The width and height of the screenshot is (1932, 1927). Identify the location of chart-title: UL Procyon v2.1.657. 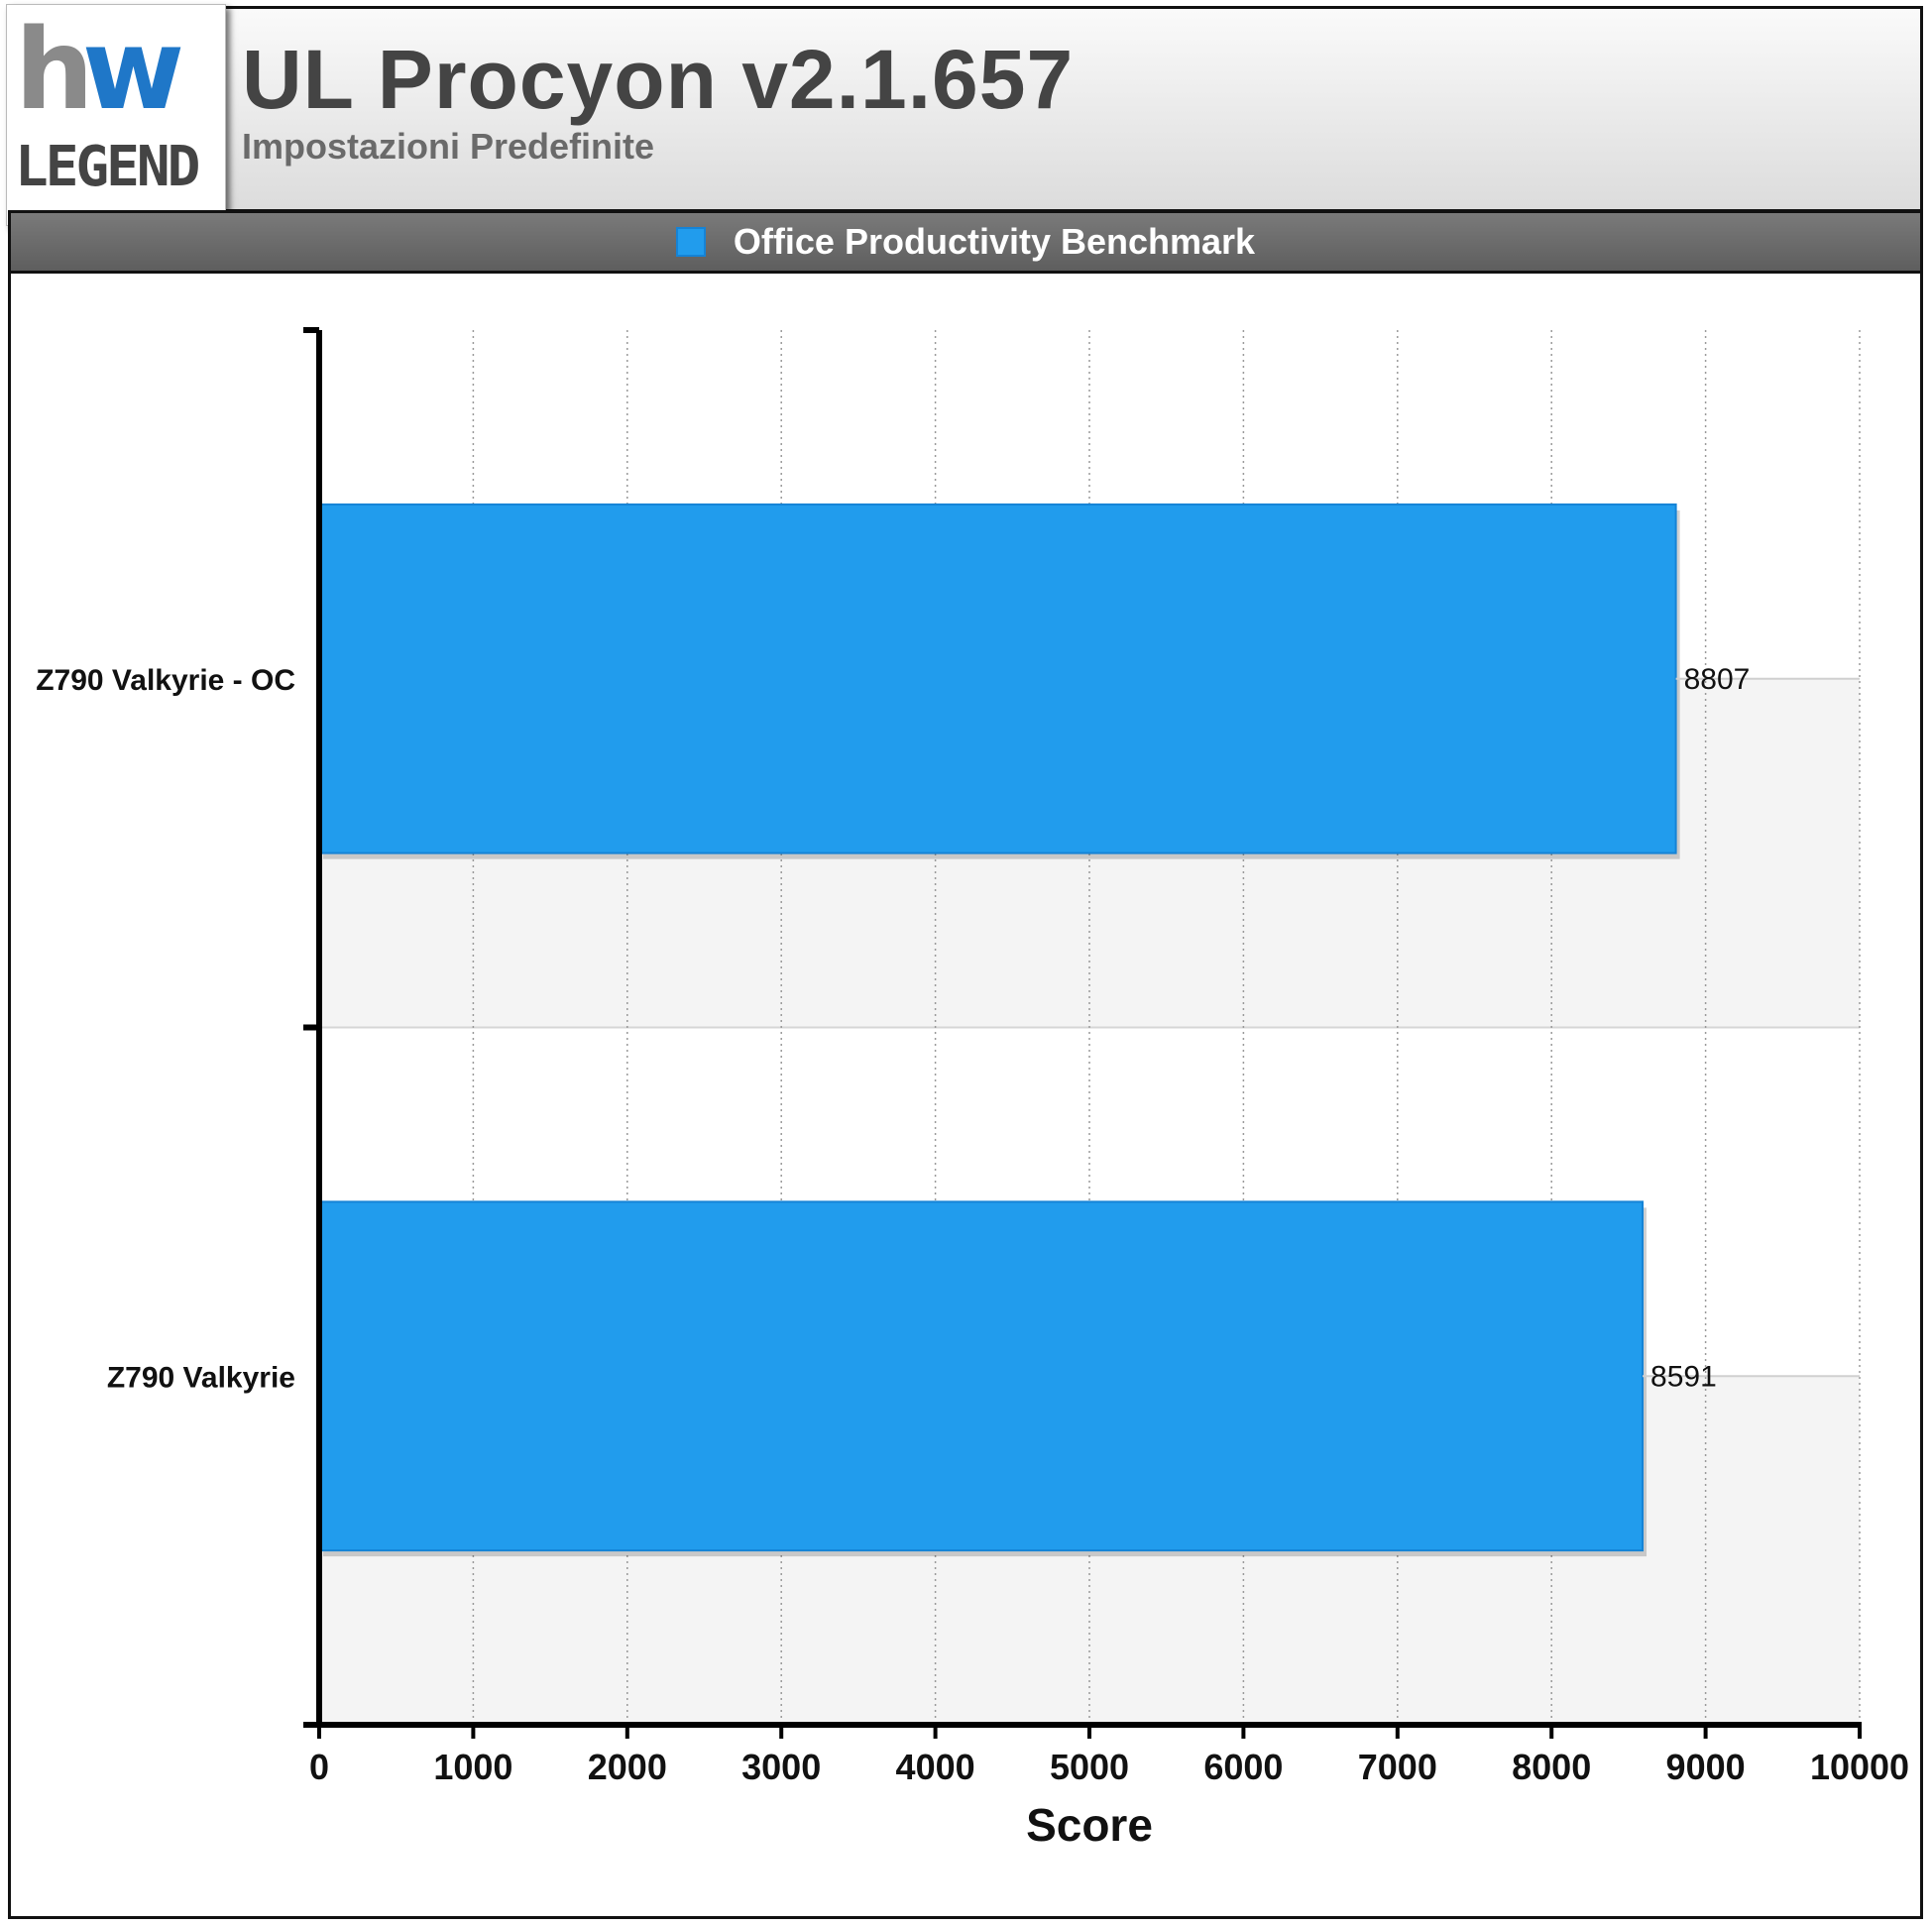
(658, 79).